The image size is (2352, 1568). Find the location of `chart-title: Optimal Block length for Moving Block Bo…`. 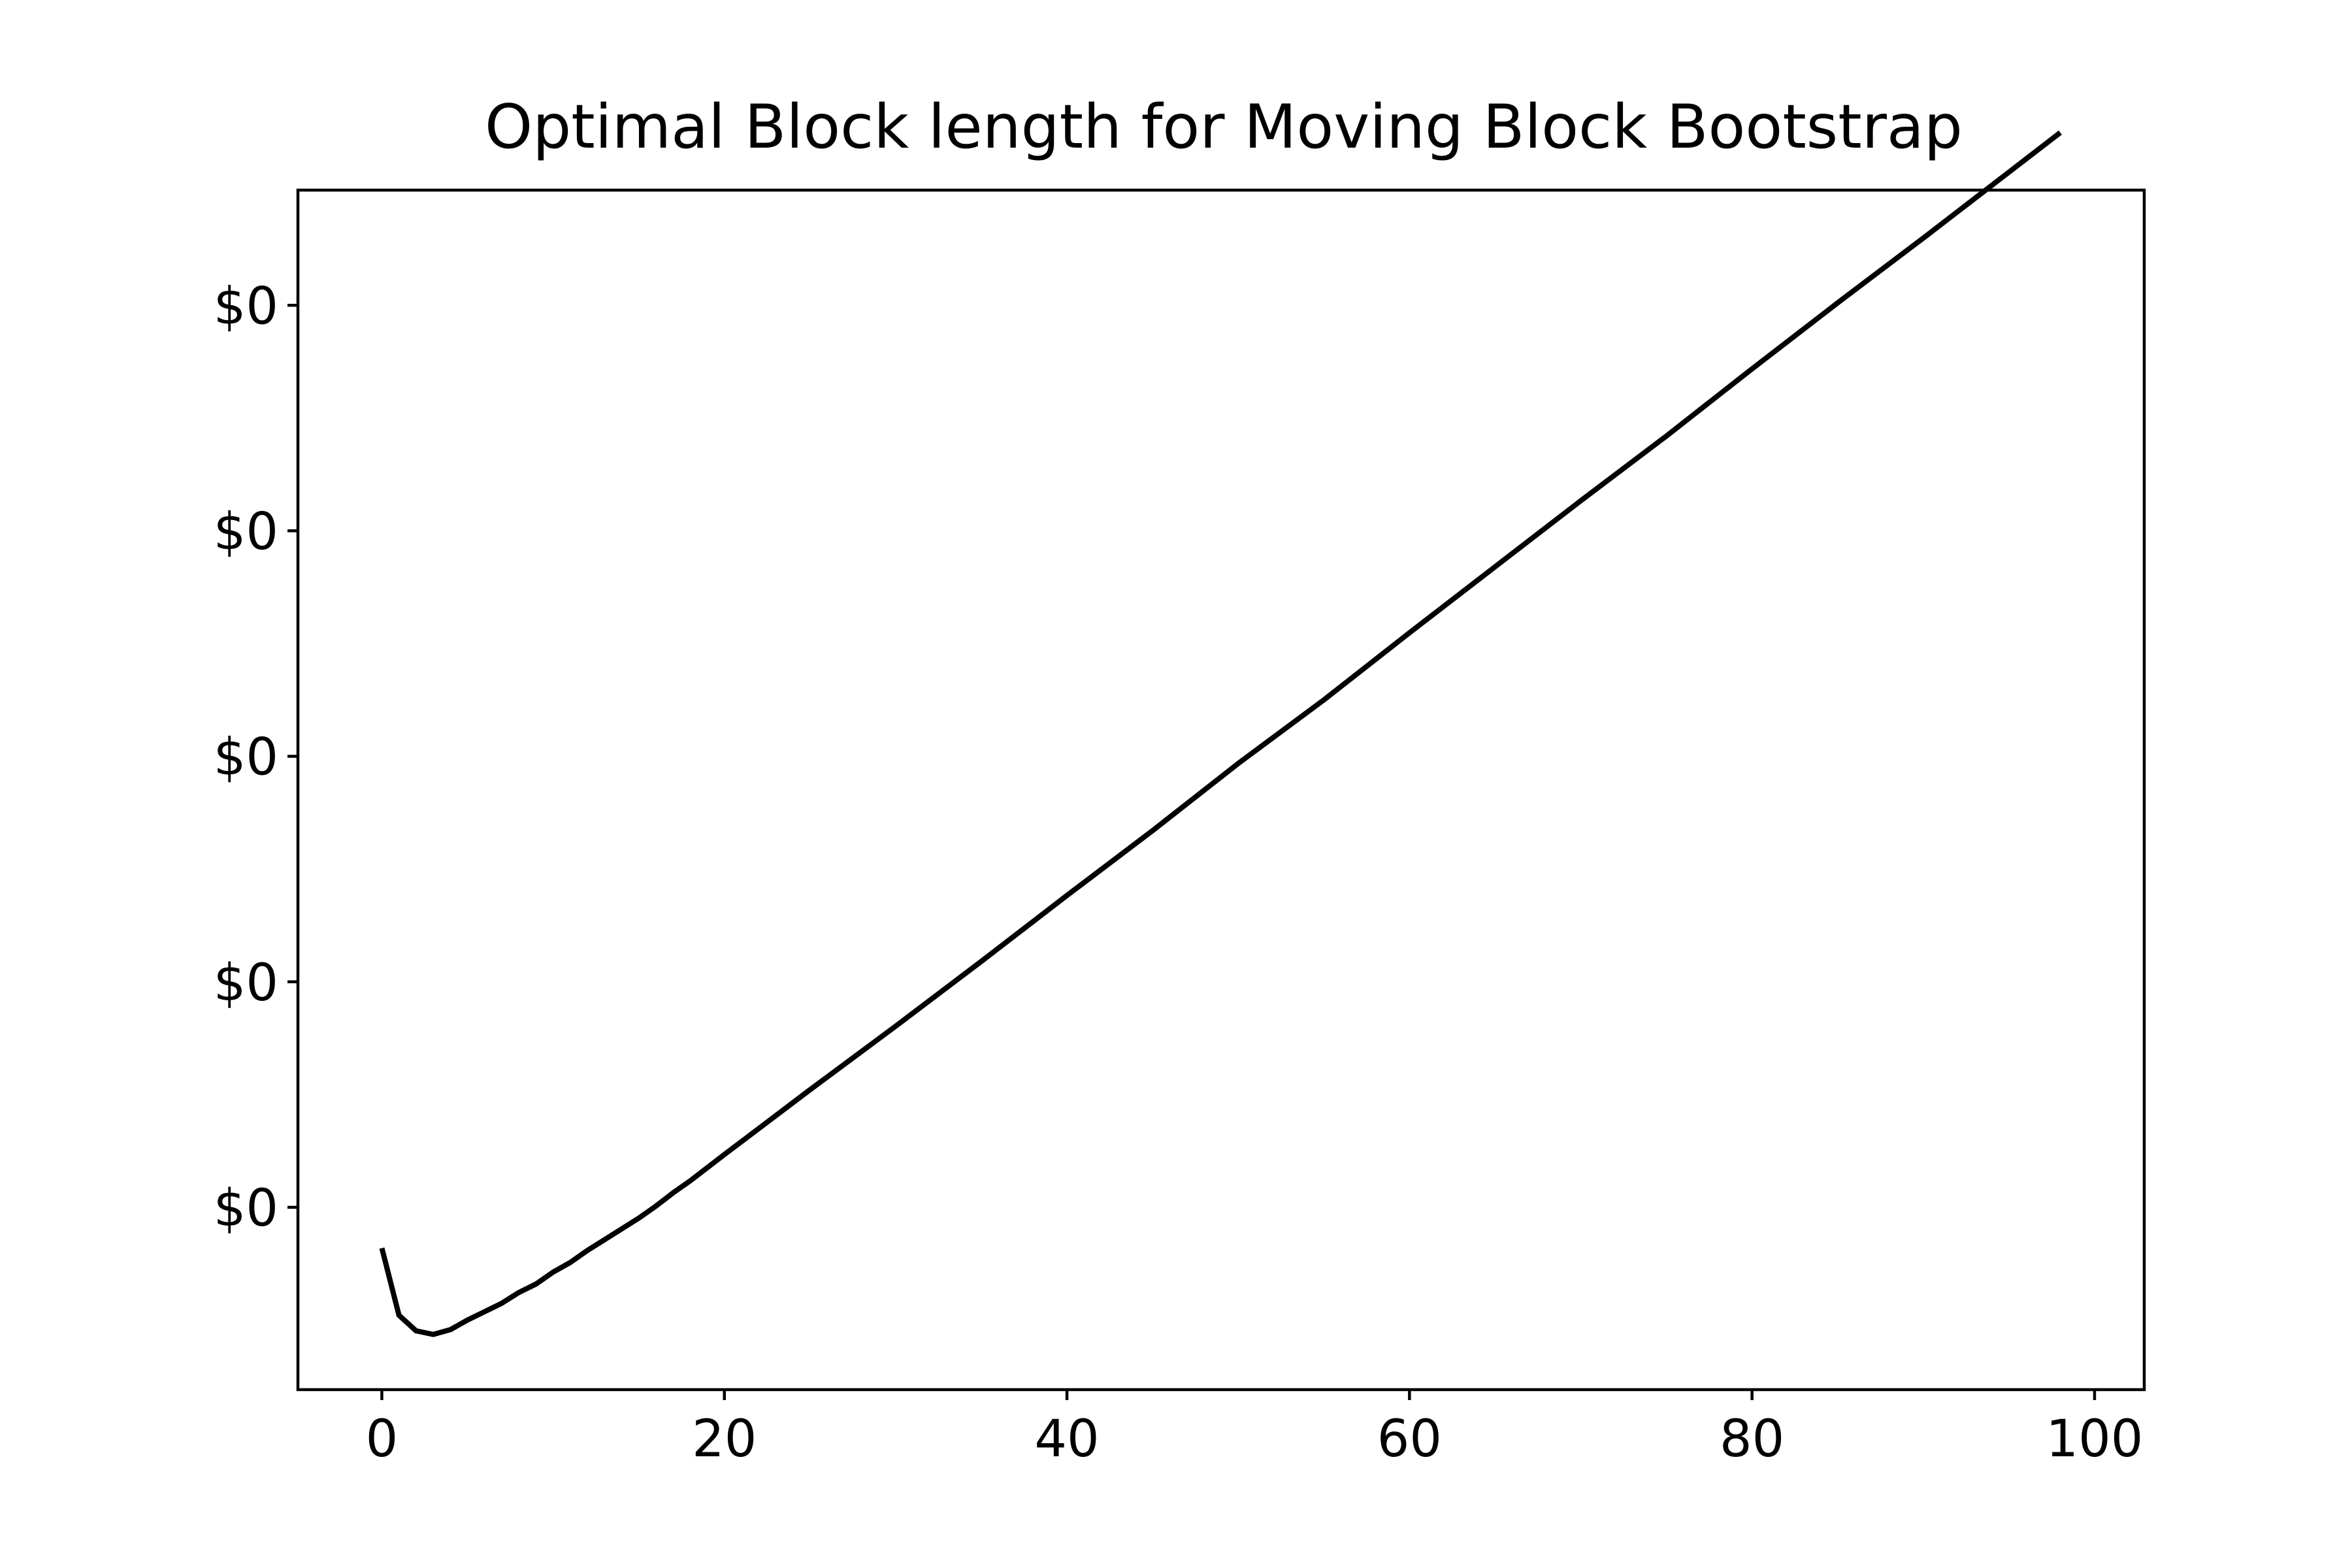

chart-title: Optimal Block length for Moving Block Bo… is located at coordinates (1224, 126).